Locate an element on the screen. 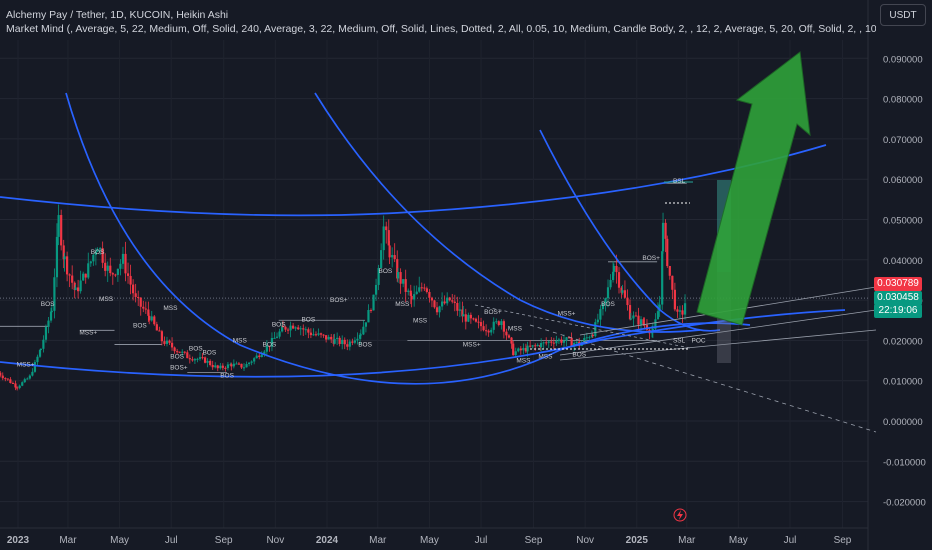  currency-button: USDT is located at coordinates (903, 15).